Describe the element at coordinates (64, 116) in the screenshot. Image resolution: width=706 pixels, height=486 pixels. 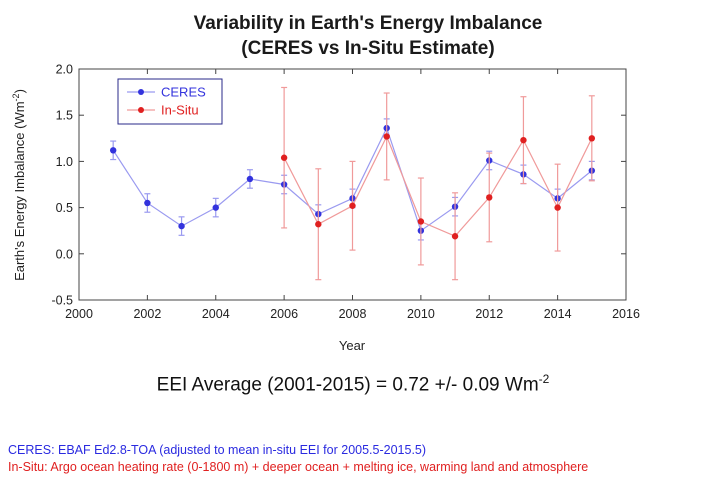
I see `y-tick-label-4: 1.5` at that location.